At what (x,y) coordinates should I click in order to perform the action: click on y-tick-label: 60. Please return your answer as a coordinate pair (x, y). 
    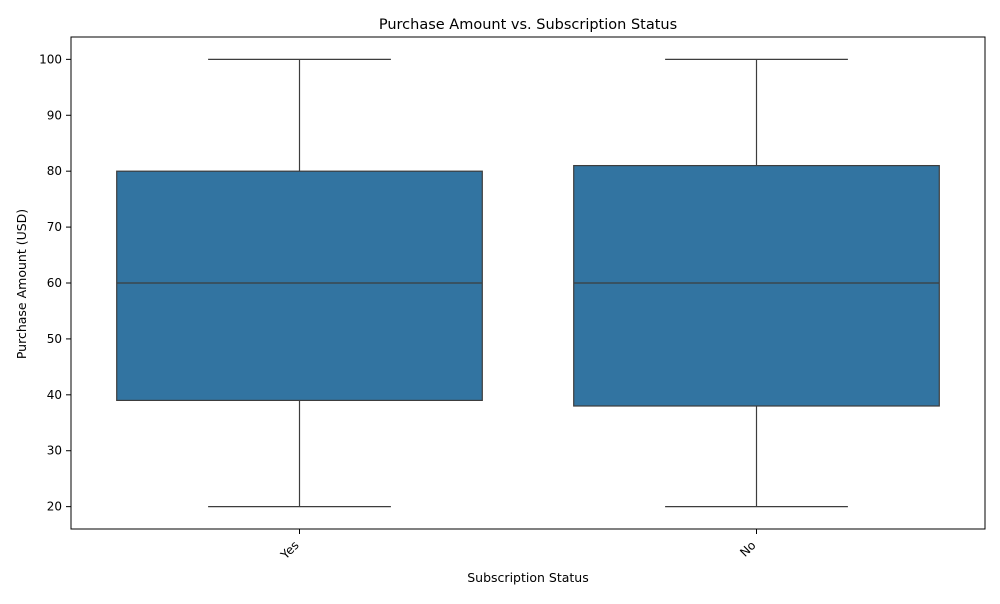
    Looking at the image, I should click on (54, 283).